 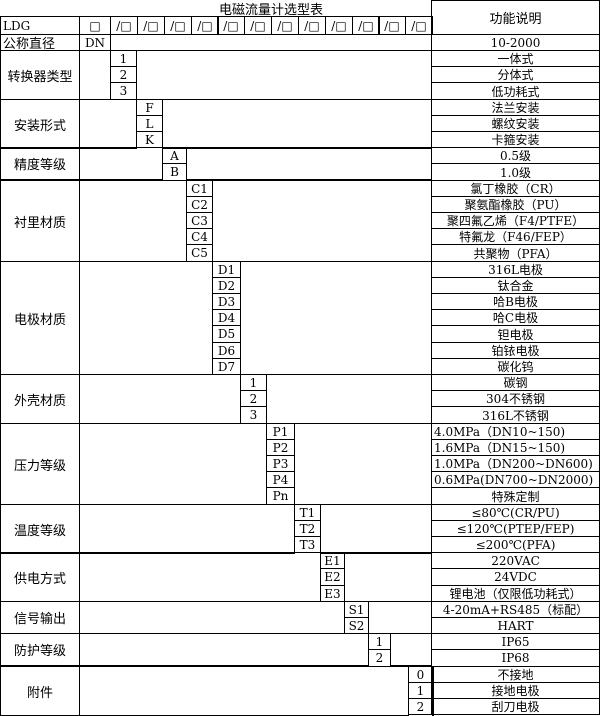 What do you see at coordinates (515, 674) in the screenshot?
I see `option-description: 不接地` at bounding box center [515, 674].